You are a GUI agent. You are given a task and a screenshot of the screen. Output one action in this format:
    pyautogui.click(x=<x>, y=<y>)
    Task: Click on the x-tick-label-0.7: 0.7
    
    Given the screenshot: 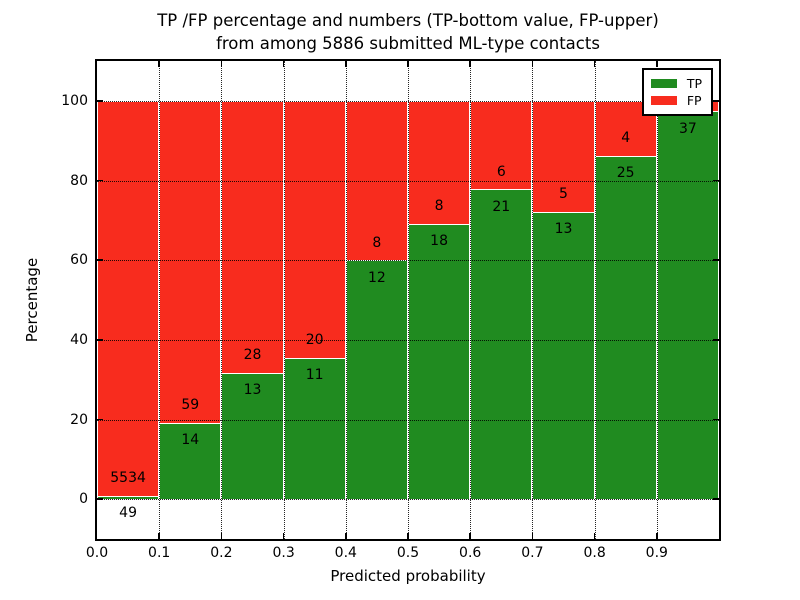 What is the action you would take?
    pyautogui.click(x=532, y=553)
    